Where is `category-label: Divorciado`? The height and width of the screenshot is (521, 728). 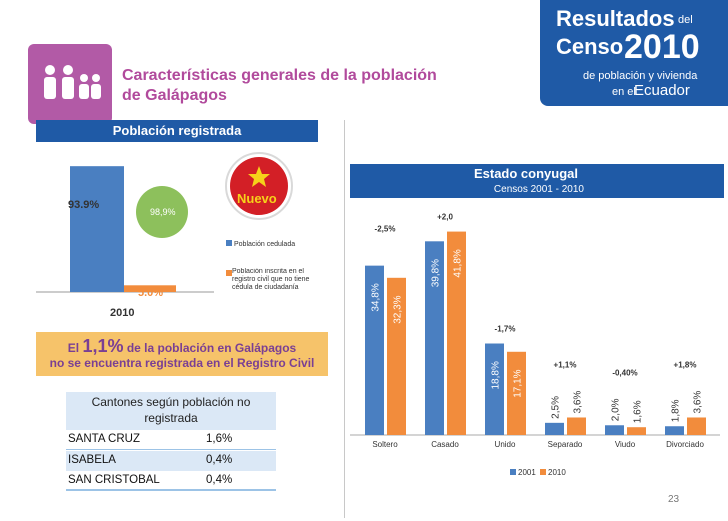 category-label: Divorciado is located at coordinates (685, 444).